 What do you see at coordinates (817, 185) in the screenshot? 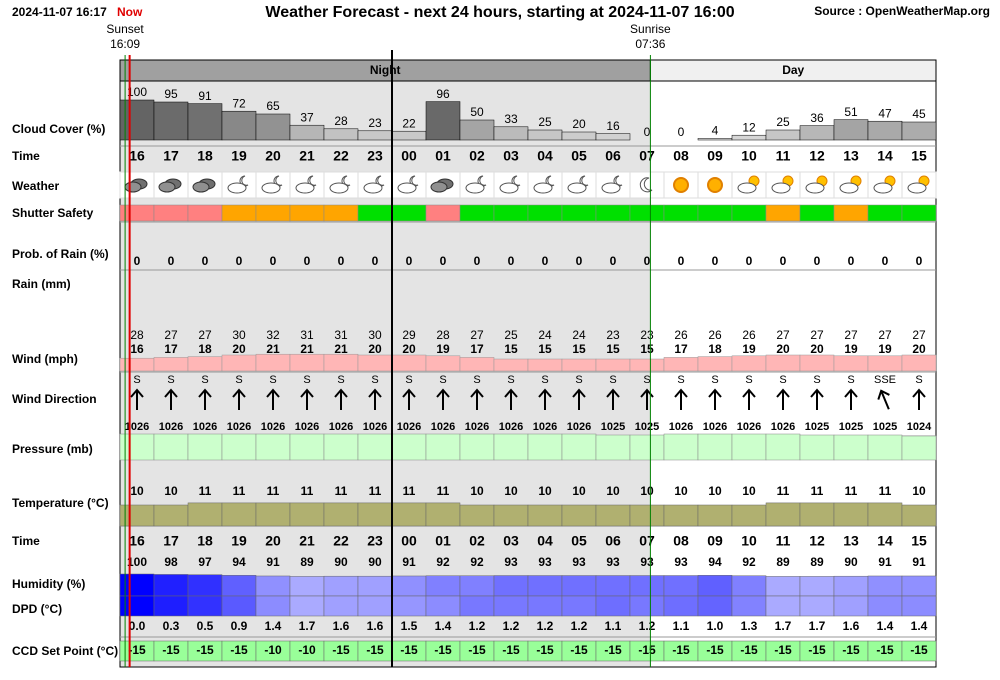
I see `weather-cell` at bounding box center [817, 185].